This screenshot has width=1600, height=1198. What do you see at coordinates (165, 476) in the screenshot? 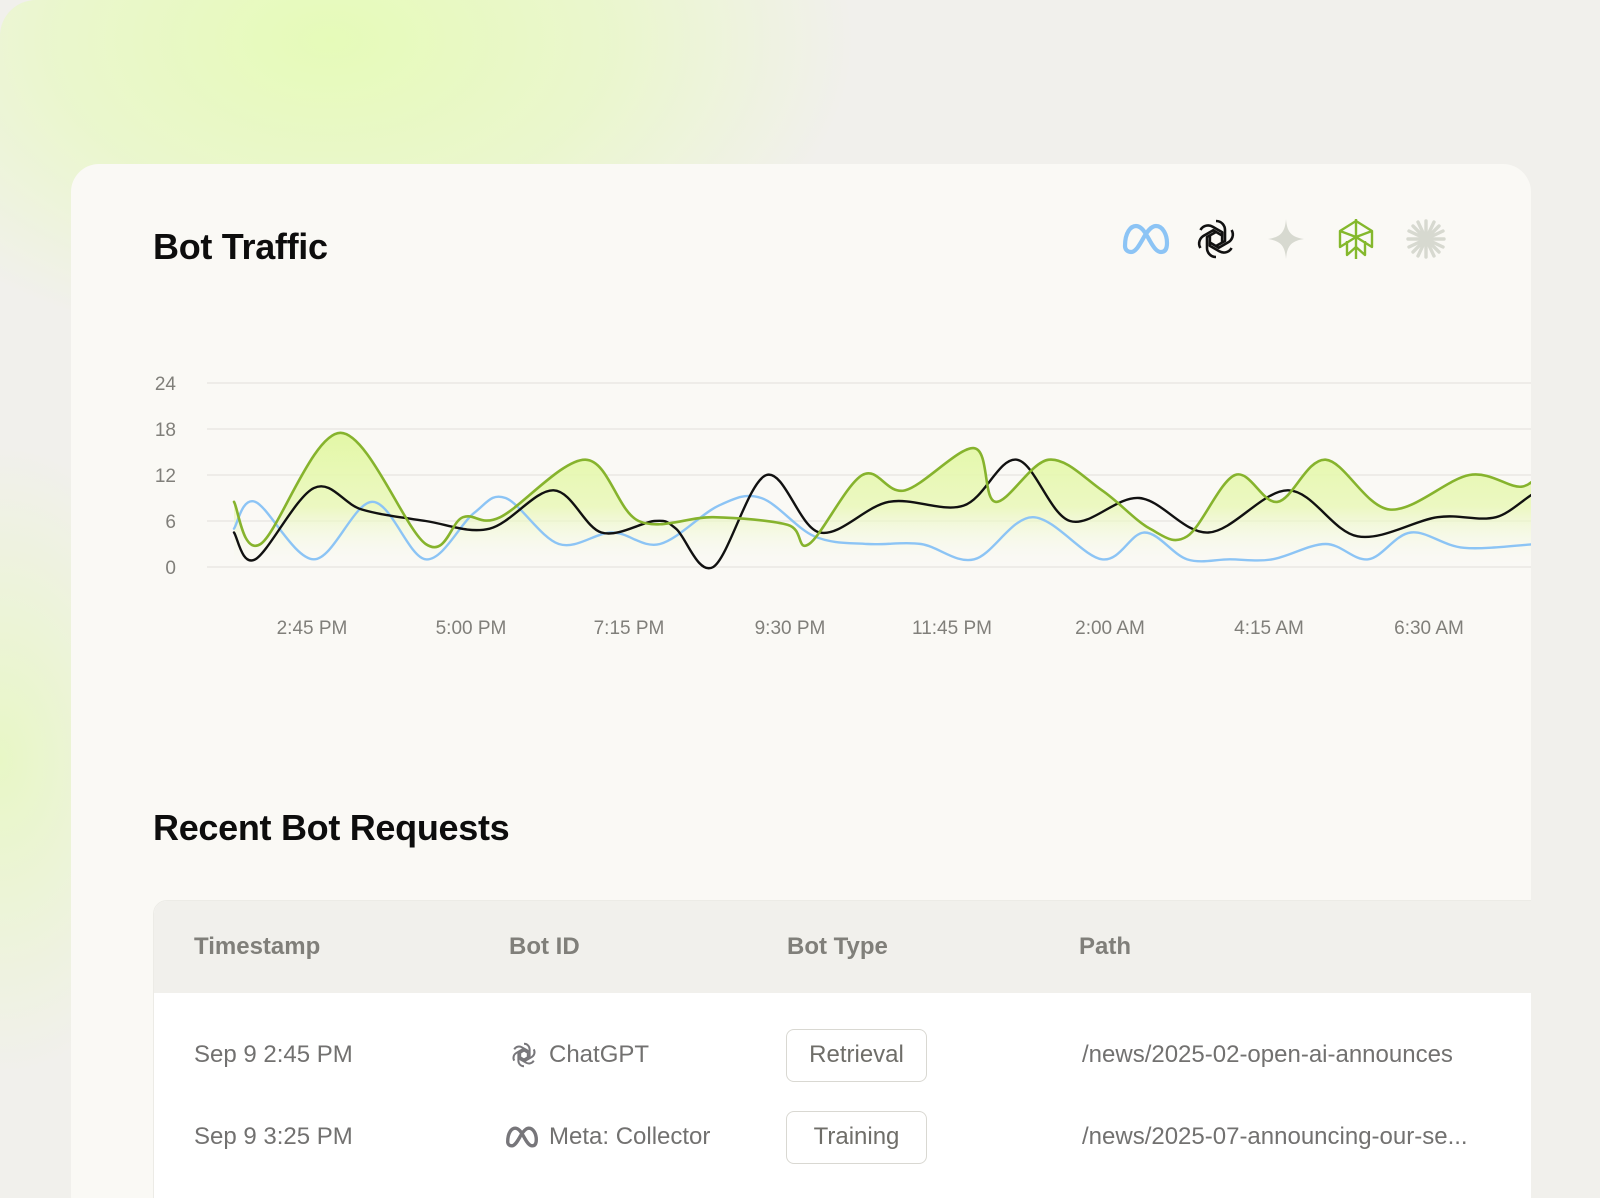
I see `y-tick-label: 12` at bounding box center [165, 476].